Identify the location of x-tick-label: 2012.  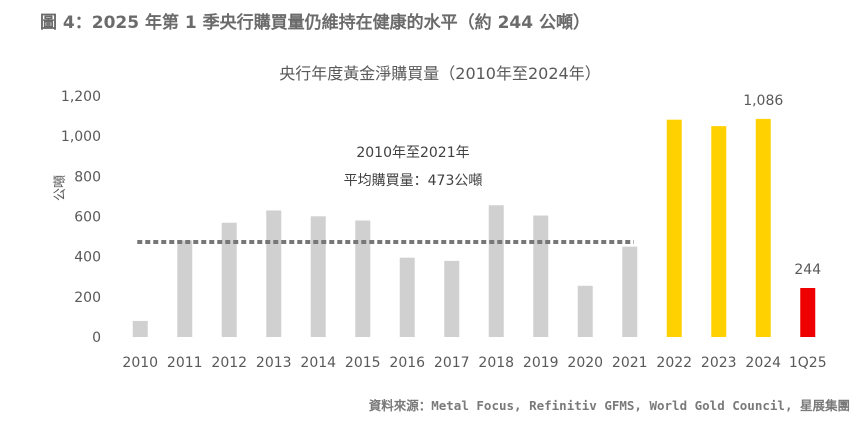
(229, 363).